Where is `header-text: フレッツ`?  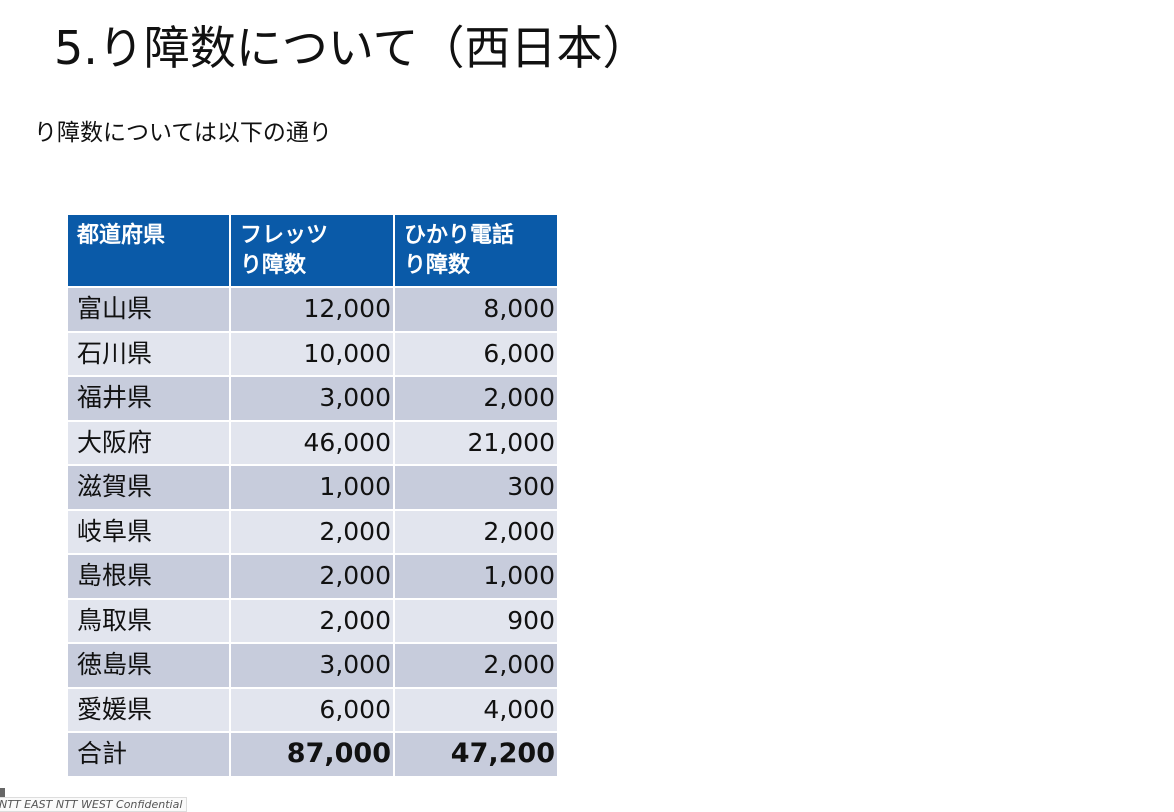 header-text: フレッツ is located at coordinates (284, 235).